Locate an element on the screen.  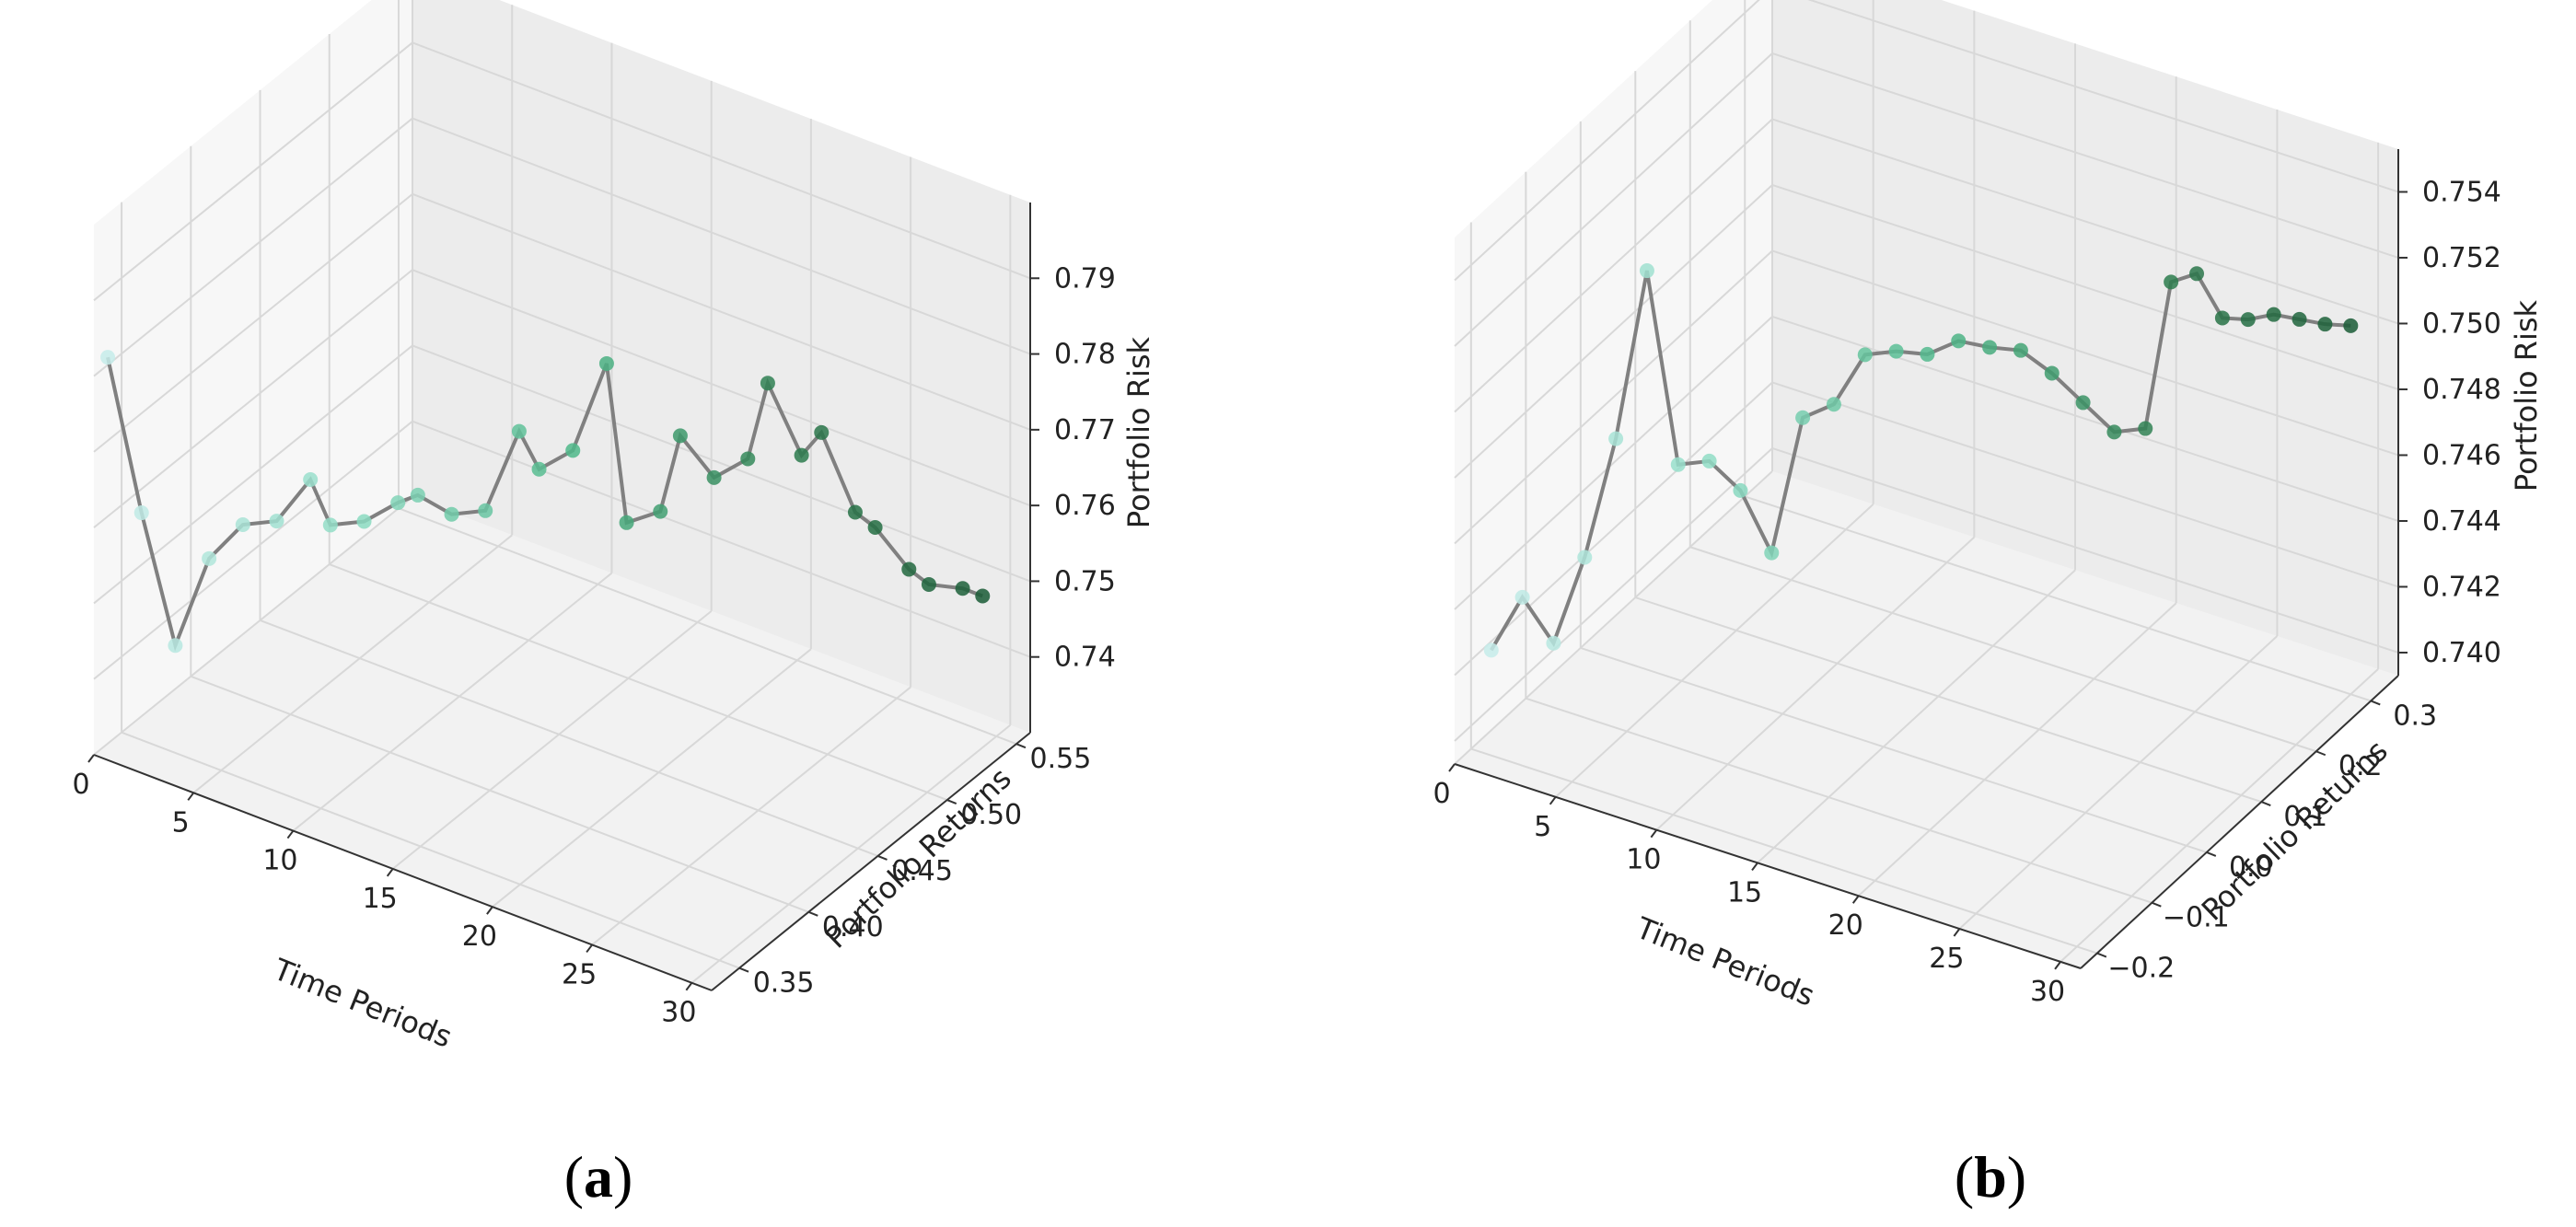
z-tick-label: 0.77 is located at coordinates (1085, 430).